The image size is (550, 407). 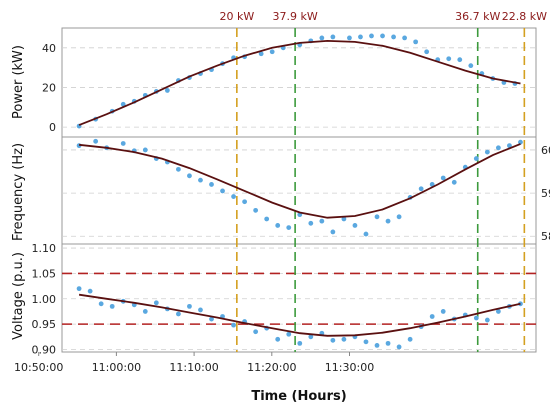 What do you see at coordinates (18, 192) in the screenshot?
I see `y-axis-label-frequency: Frequency (Hz)` at bounding box center [18, 192].